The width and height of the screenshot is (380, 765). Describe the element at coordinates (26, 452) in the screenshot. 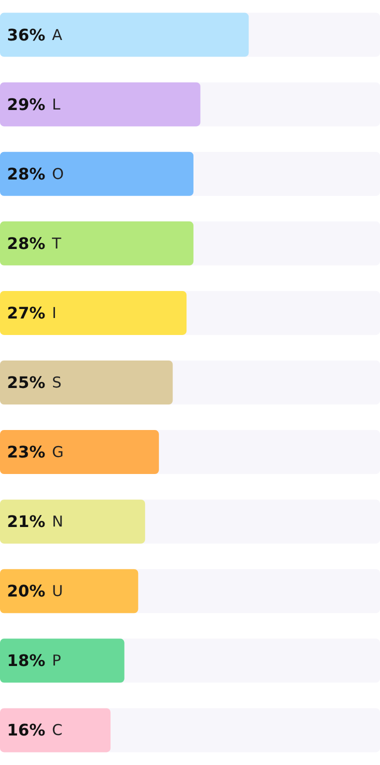

I see `data-label: 23%` at that location.